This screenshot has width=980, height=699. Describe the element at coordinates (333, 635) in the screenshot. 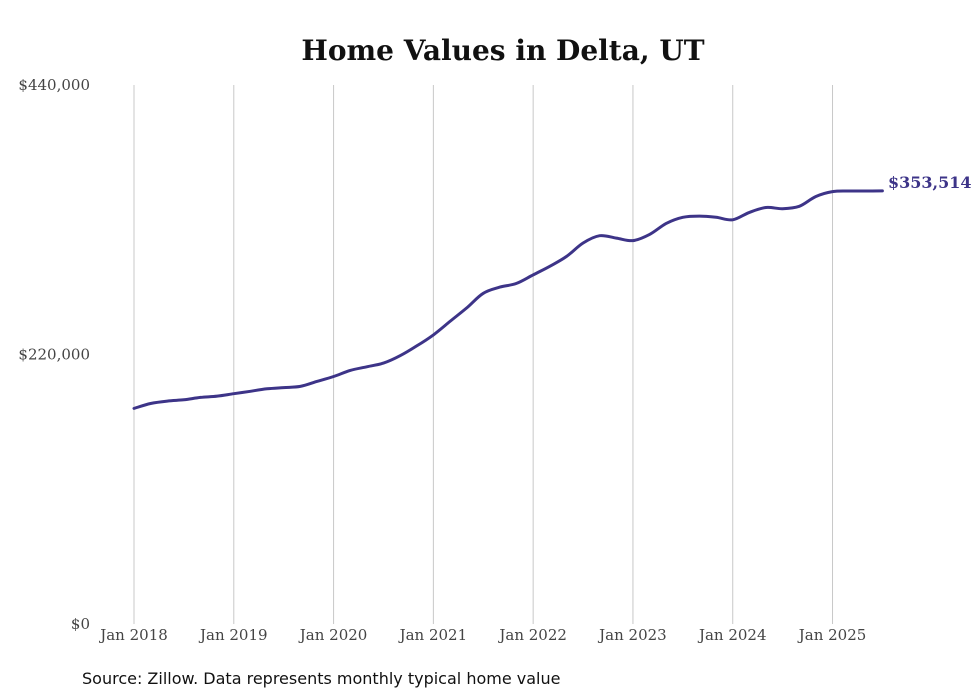

I see `x-tick-label: Jan 2020` at that location.